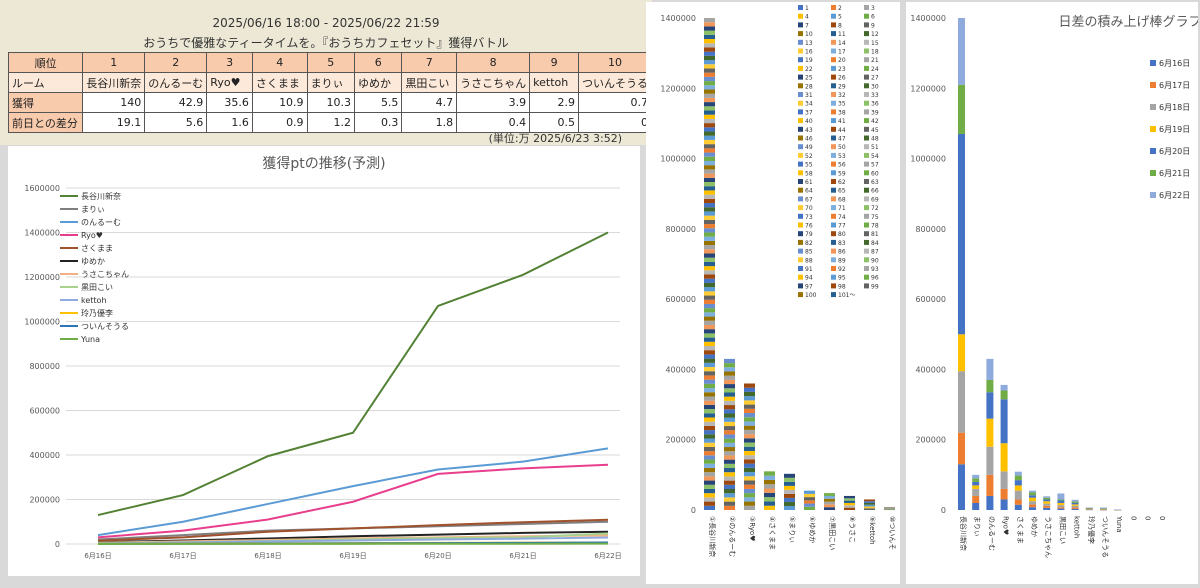 Image resolution: width=1200 pixels, height=588 pixels. Describe the element at coordinates (842, 52) in the screenshot. I see `legend-label: 17` at that location.